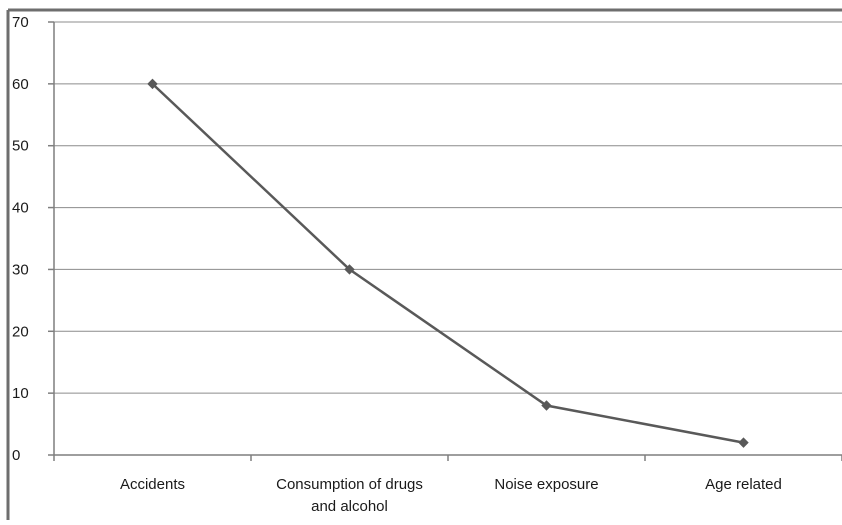  I want to click on x-category-label: Noise exposure, so click(546, 484).